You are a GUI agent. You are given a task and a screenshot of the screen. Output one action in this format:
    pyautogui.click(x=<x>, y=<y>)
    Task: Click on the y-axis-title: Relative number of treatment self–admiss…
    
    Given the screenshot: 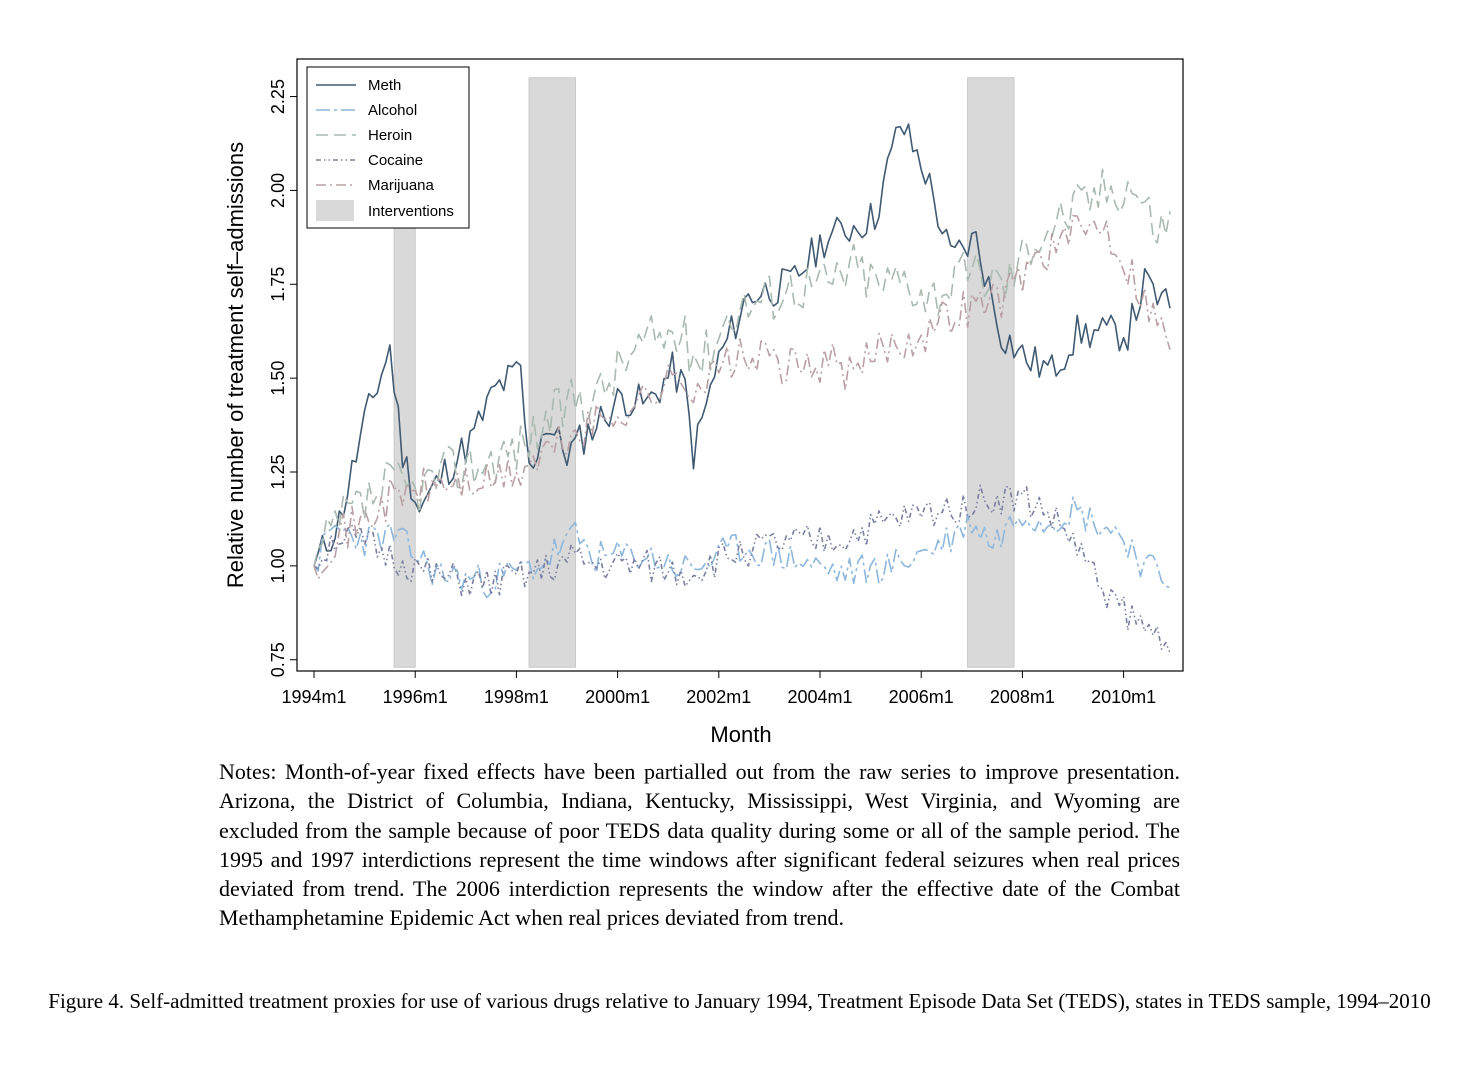 What is the action you would take?
    pyautogui.click(x=235, y=365)
    